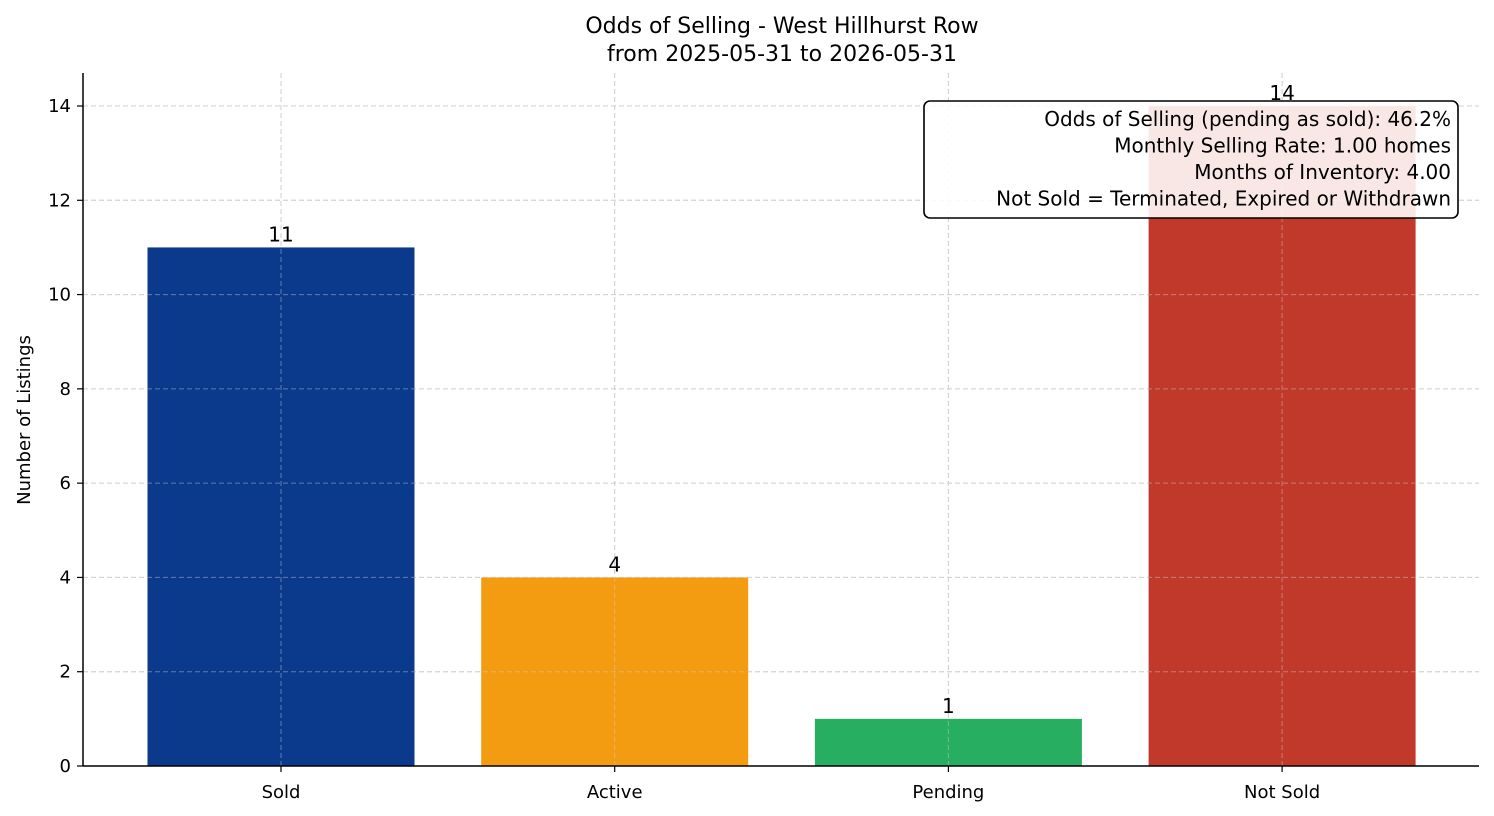 This screenshot has height=816, width=1494. What do you see at coordinates (59, 200) in the screenshot?
I see `y-tick-label: 12` at bounding box center [59, 200].